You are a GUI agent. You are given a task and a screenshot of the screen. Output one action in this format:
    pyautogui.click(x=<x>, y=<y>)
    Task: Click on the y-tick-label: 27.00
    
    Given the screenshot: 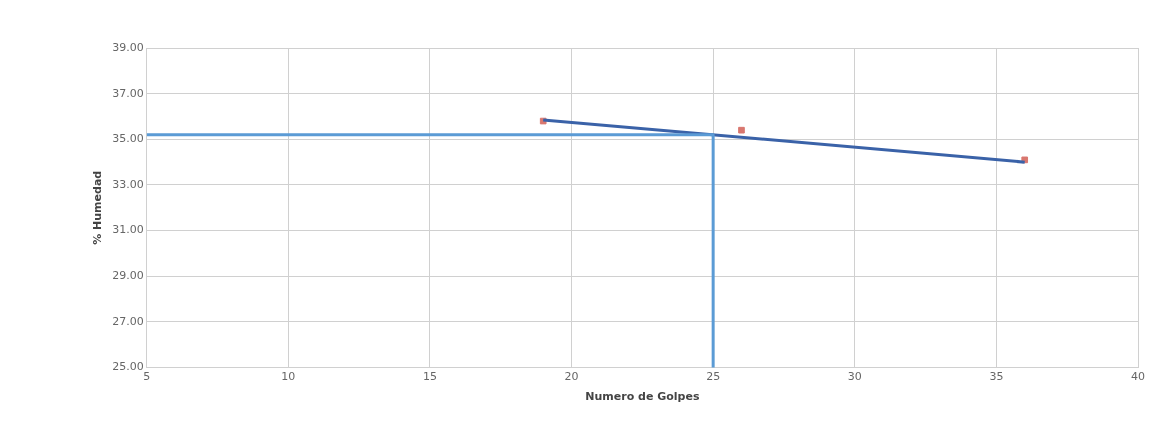 What is the action you would take?
    pyautogui.click(x=128, y=321)
    